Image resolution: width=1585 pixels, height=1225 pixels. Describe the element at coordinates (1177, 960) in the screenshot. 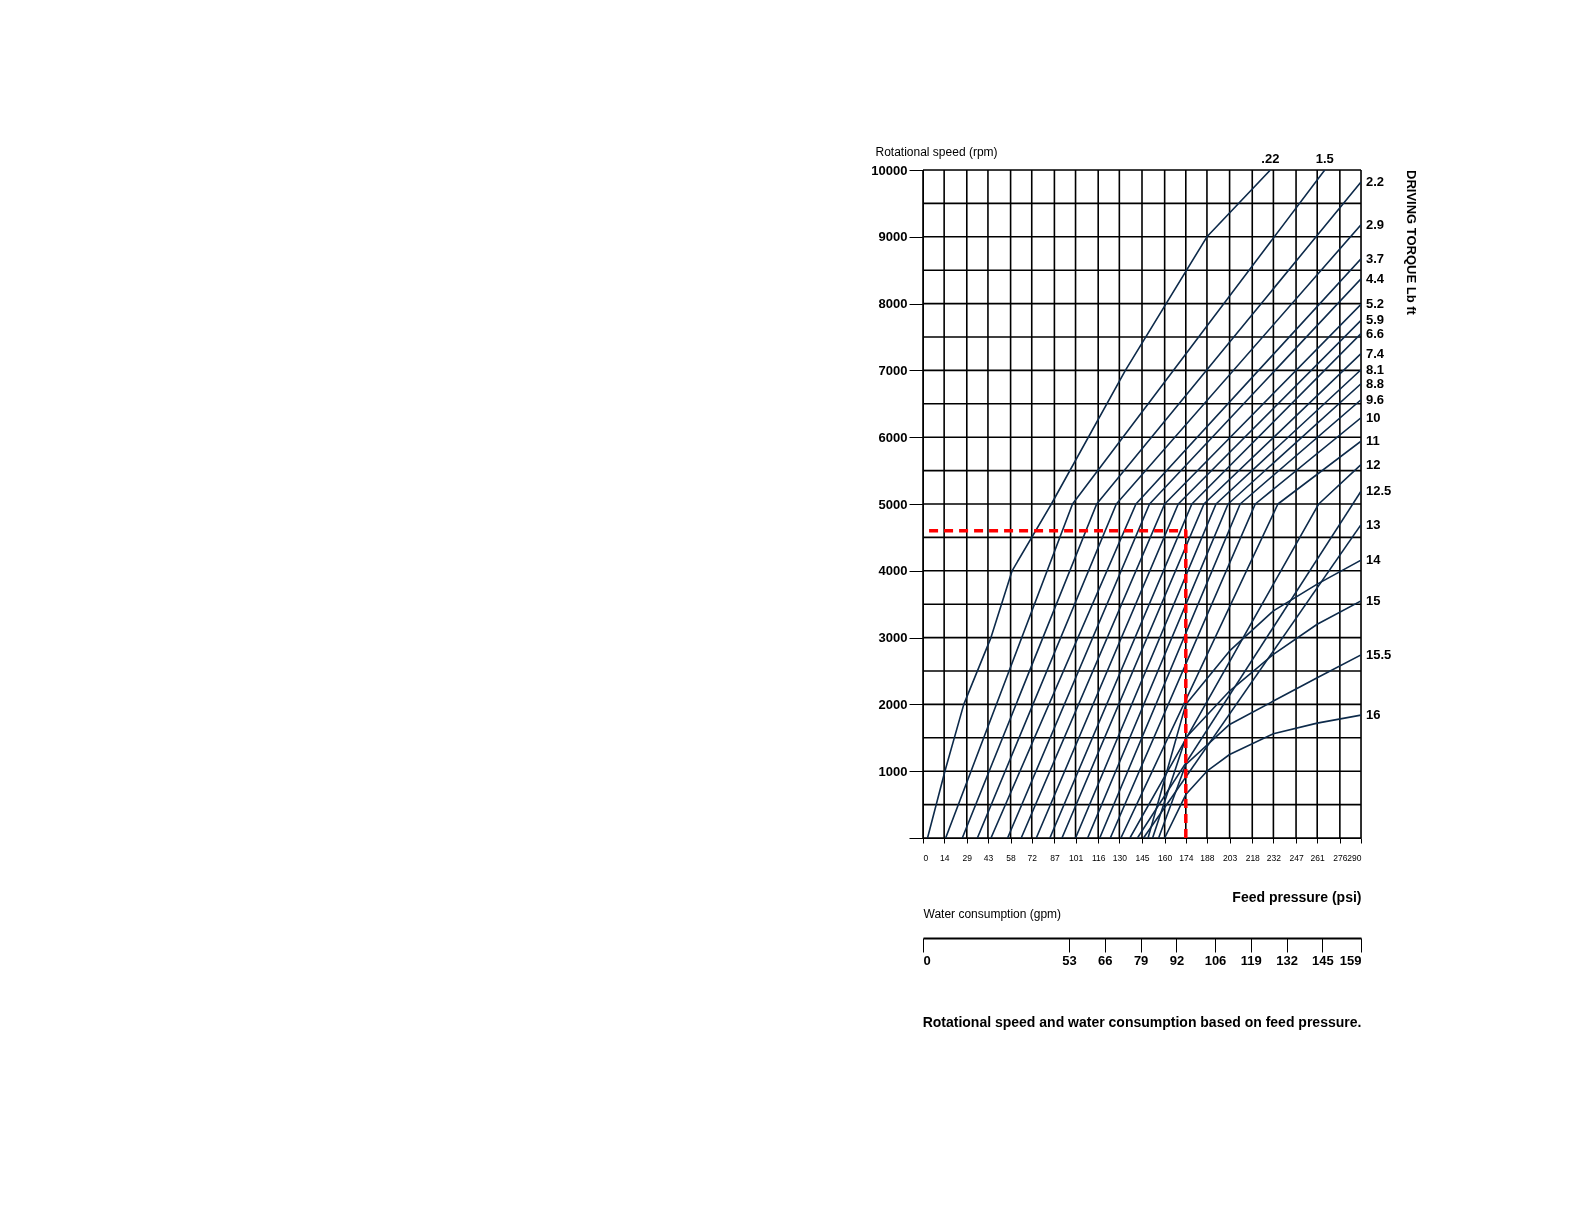

I see `x2-tick-label: 92` at that location.